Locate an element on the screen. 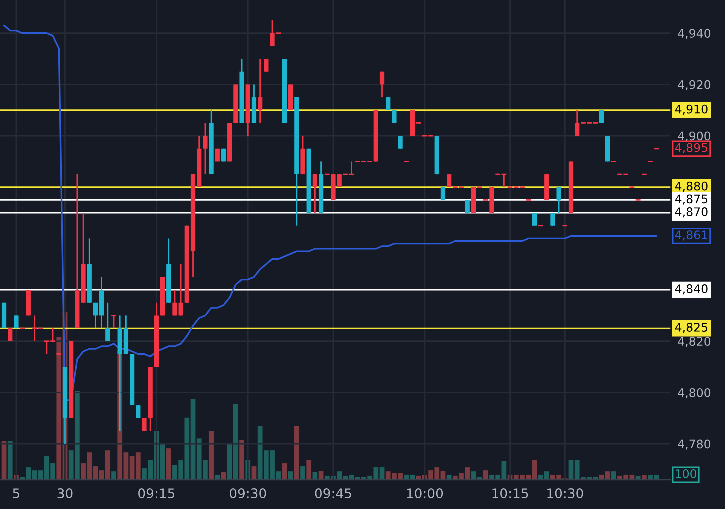 The width and height of the screenshot is (725, 509). ref-line-label: 4,875 is located at coordinates (691, 199).